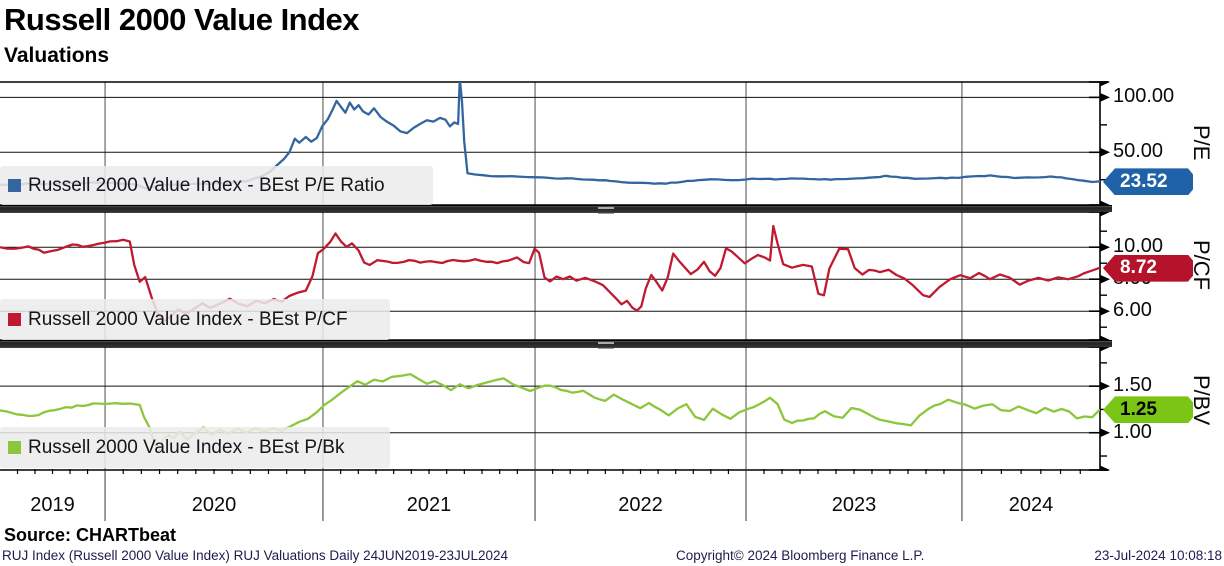 The width and height of the screenshot is (1224, 566). What do you see at coordinates (1148, 181) in the screenshot?
I see `last-price-badge-pe: 23.52` at bounding box center [1148, 181].